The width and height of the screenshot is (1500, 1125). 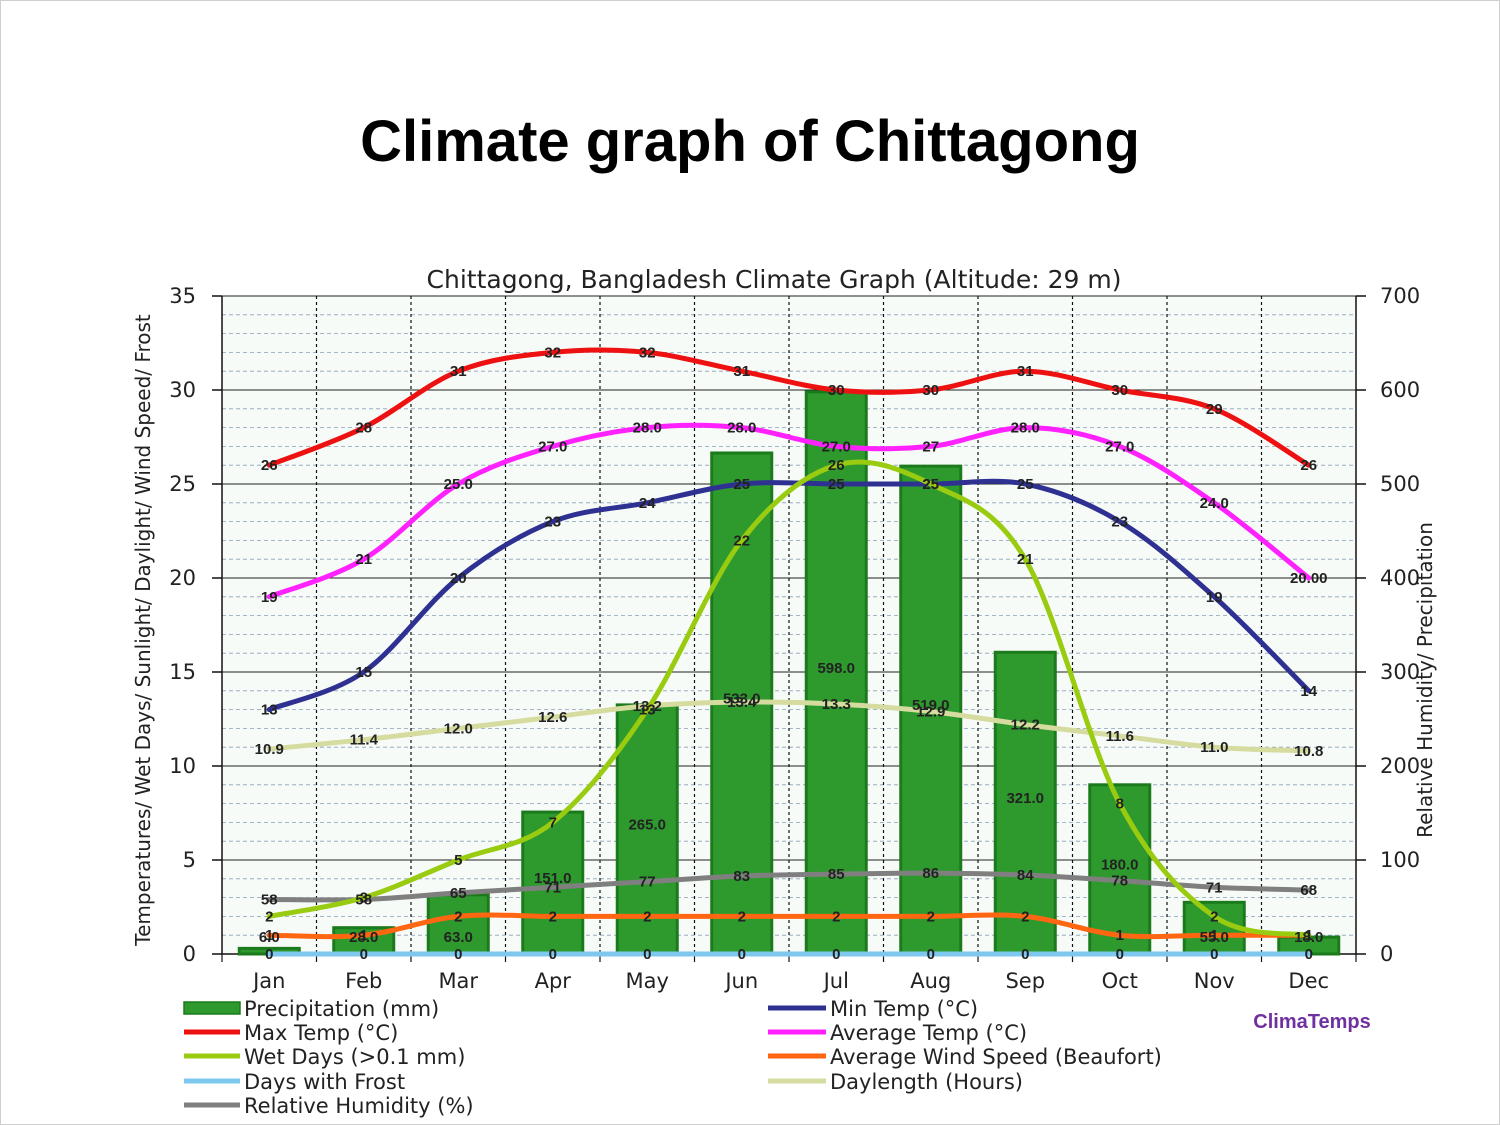 I want to click on precipitation-label: 28.0, so click(x=363, y=937).